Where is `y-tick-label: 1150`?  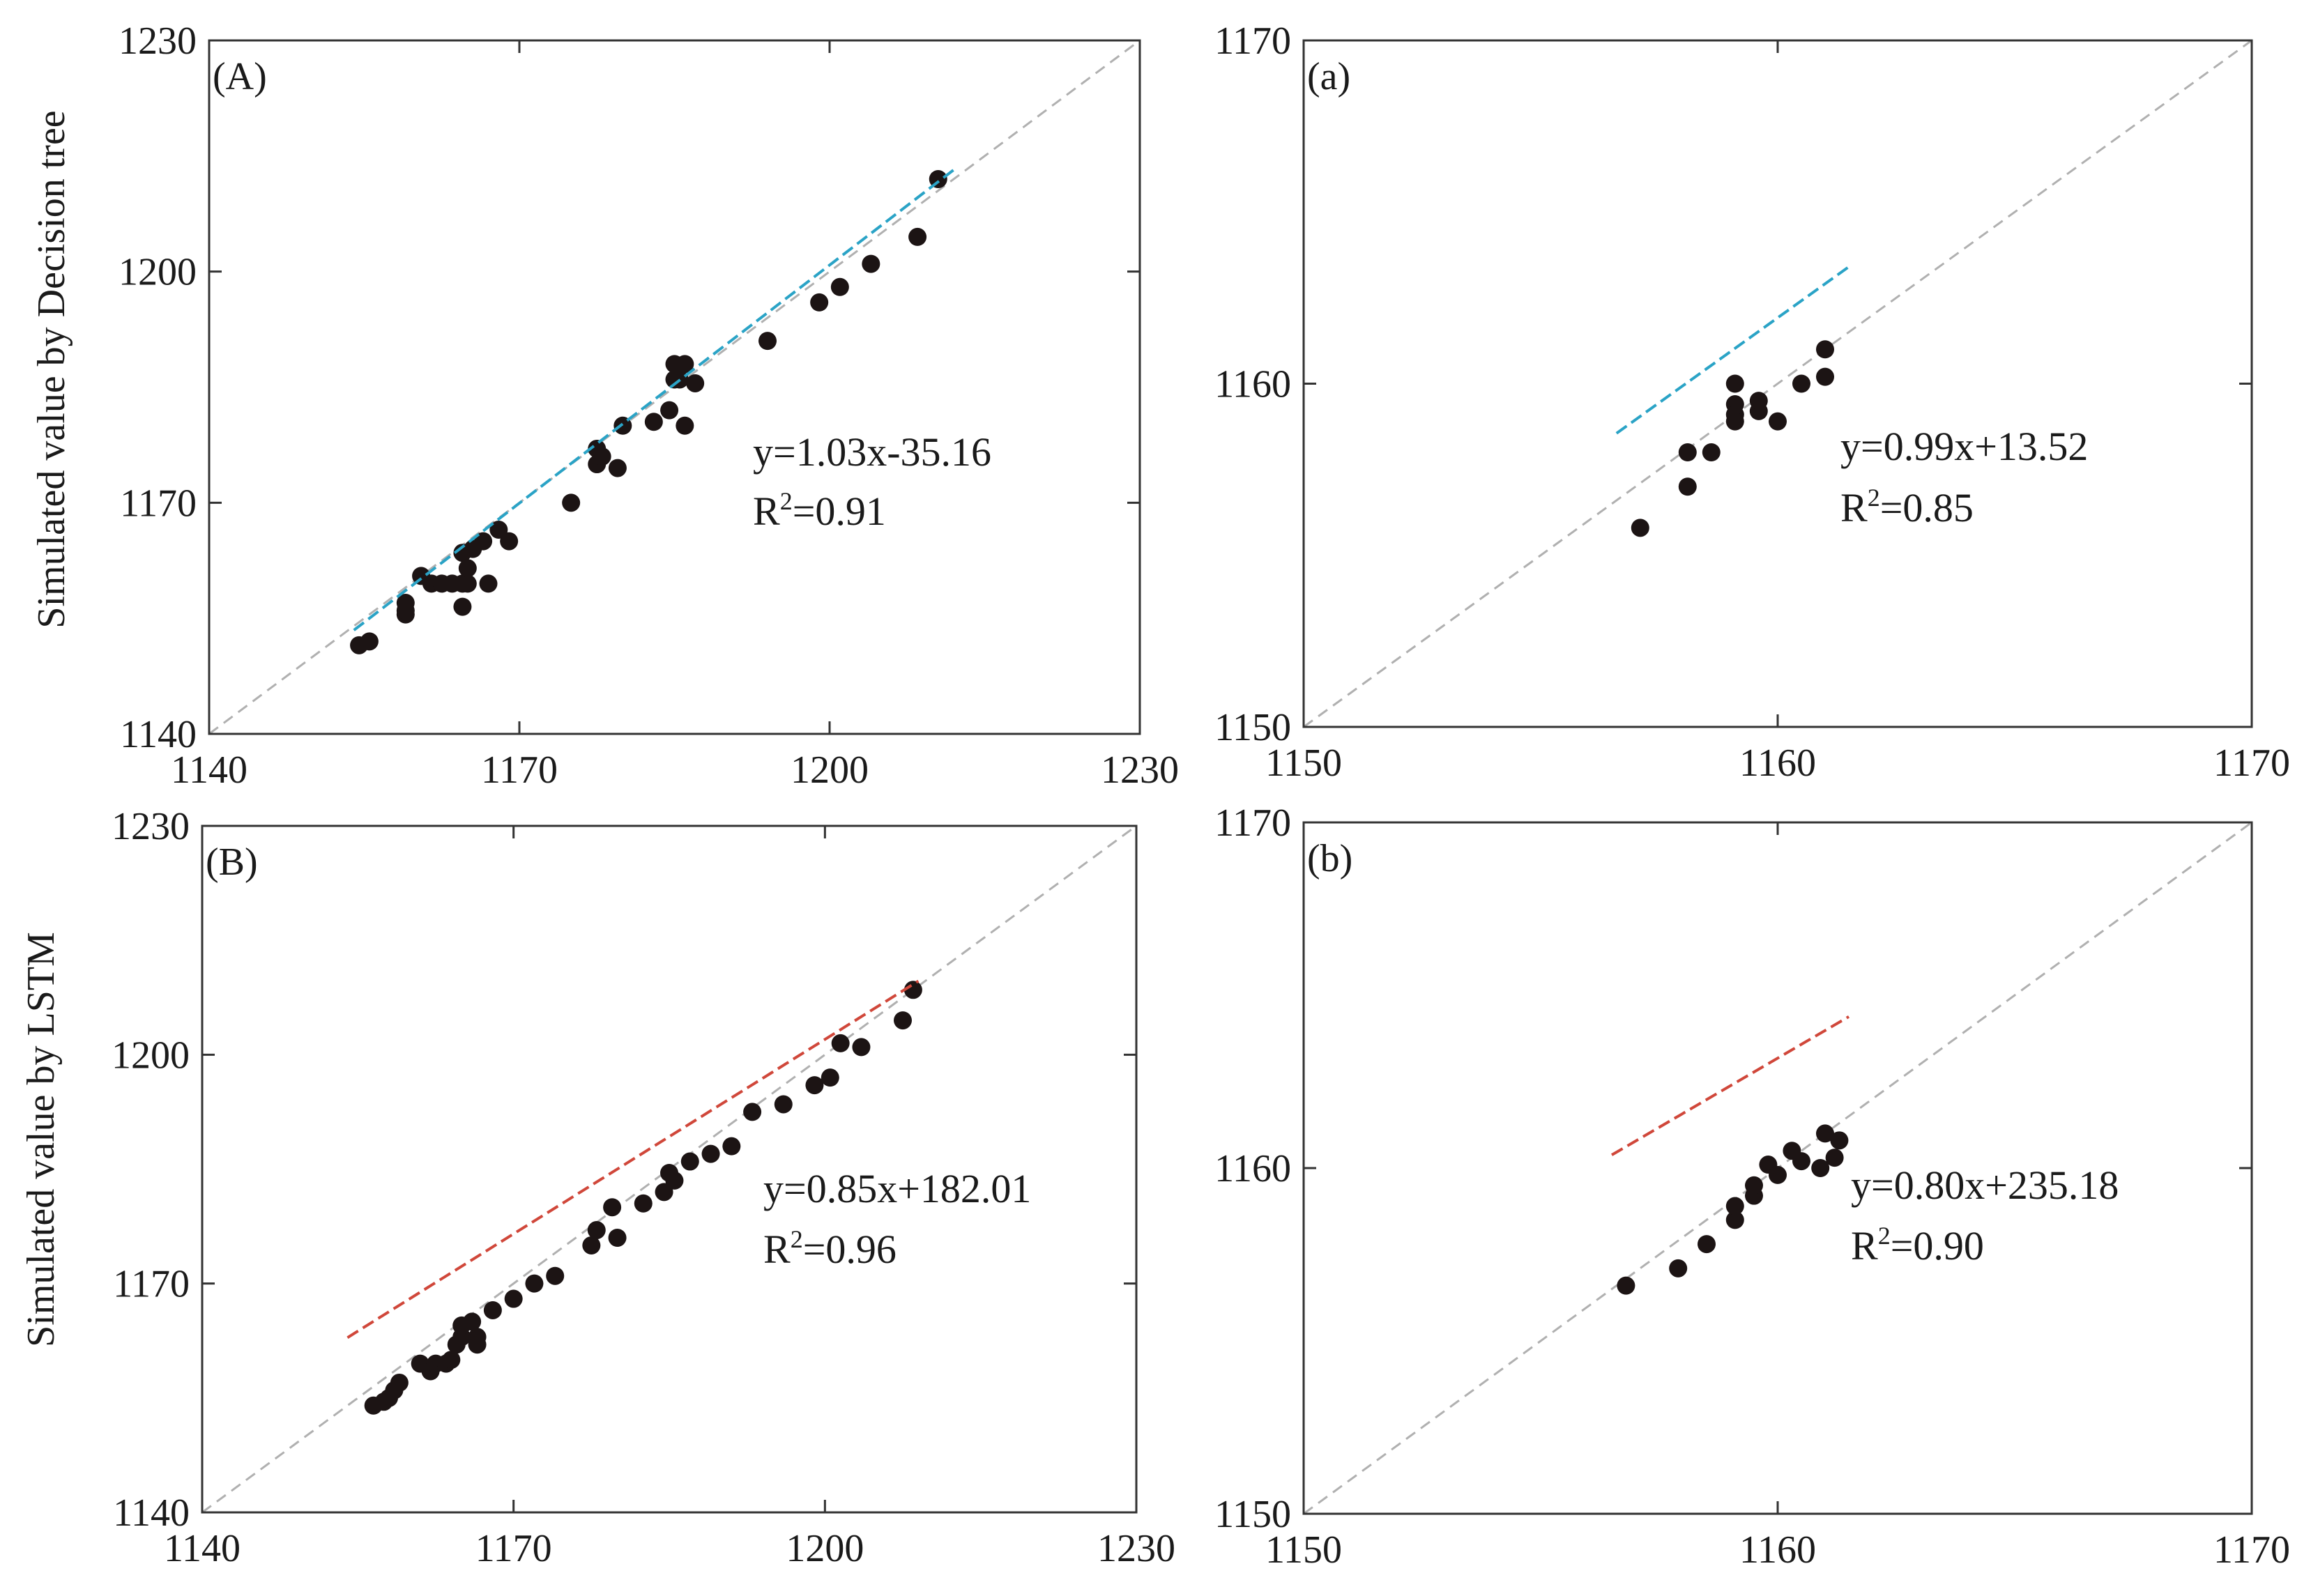 y-tick-label: 1150 is located at coordinates (1252, 1515).